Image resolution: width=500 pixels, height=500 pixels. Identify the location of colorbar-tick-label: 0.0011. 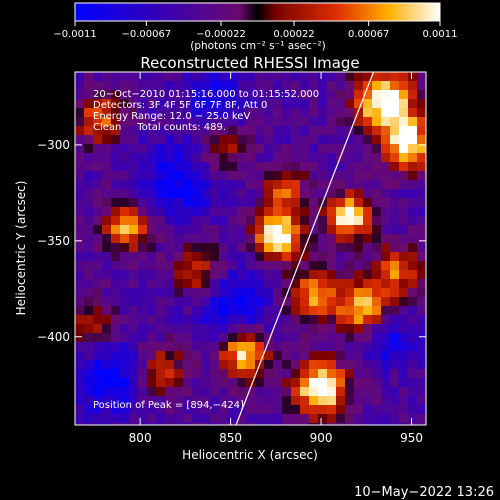
(440, 34).